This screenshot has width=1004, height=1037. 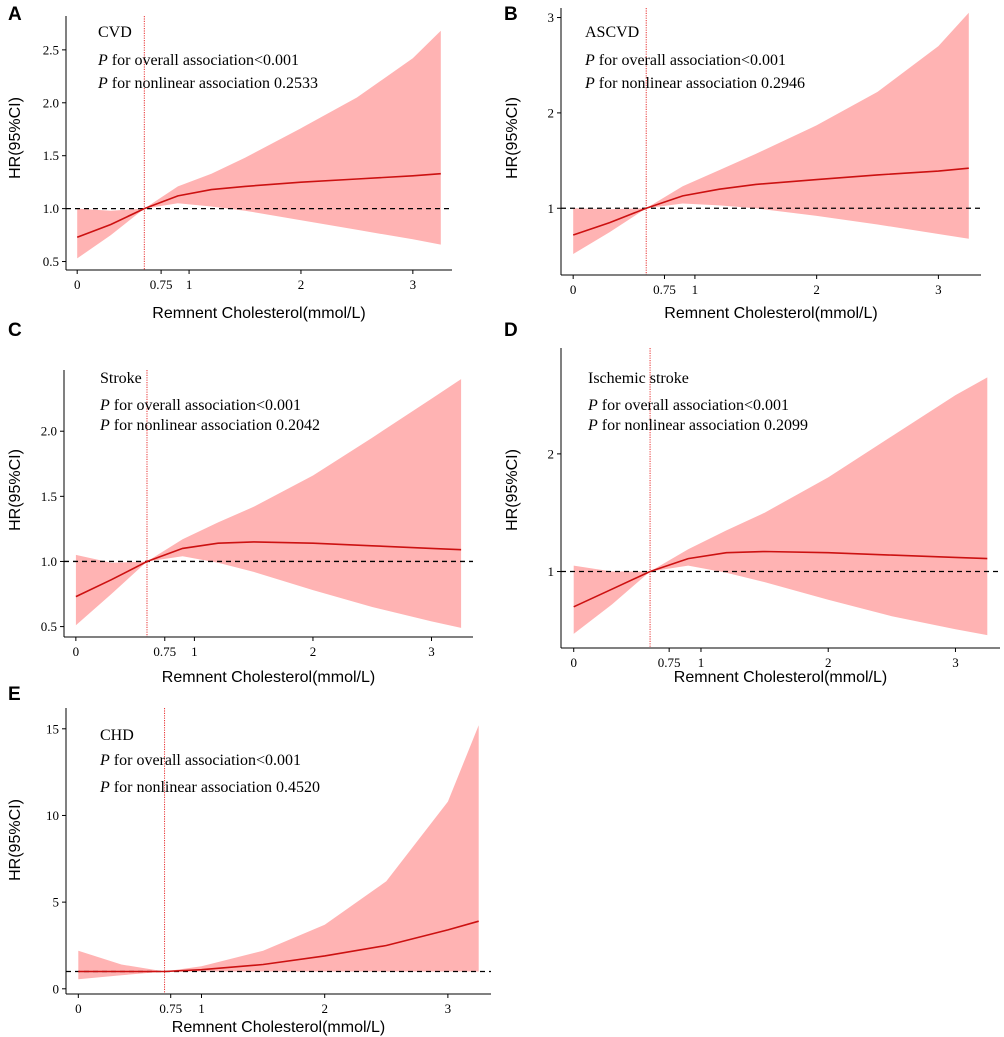 I want to click on p-nonlinear-text: P for nonlinear association 0.2042, so click(x=209, y=425).